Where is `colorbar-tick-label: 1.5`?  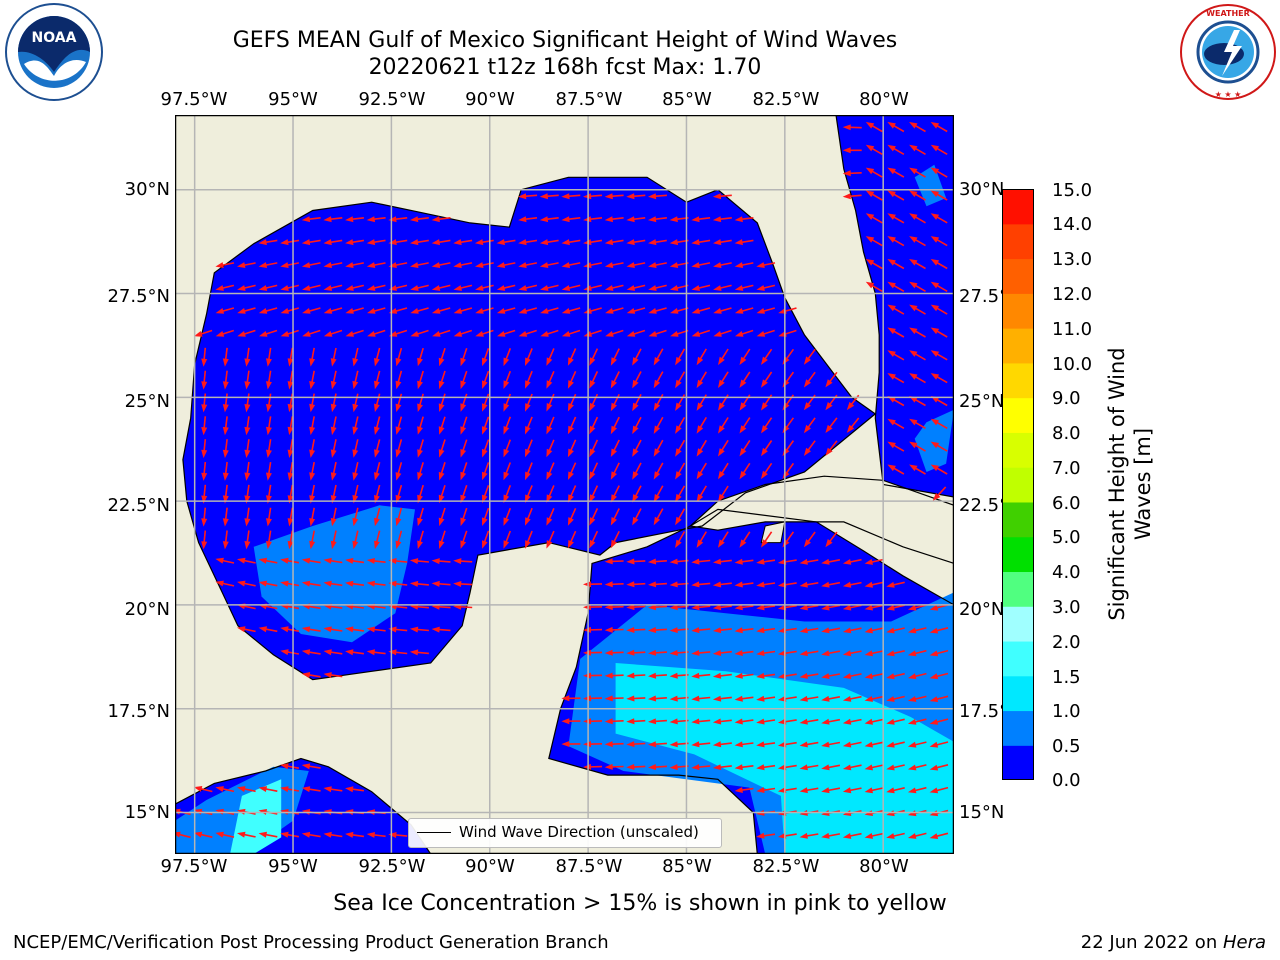
colorbar-tick-label: 1.5 is located at coordinates (1066, 677).